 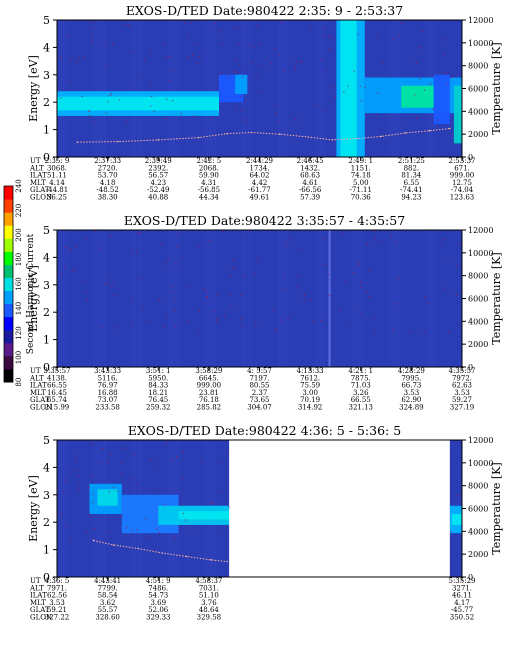 I want to click on orbit-ut-value: 4:58:37, so click(x=208, y=581).